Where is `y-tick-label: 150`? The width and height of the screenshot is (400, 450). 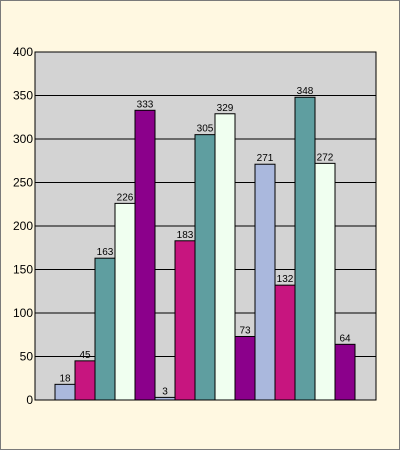 y-tick-label: 150 is located at coordinates (23, 270).